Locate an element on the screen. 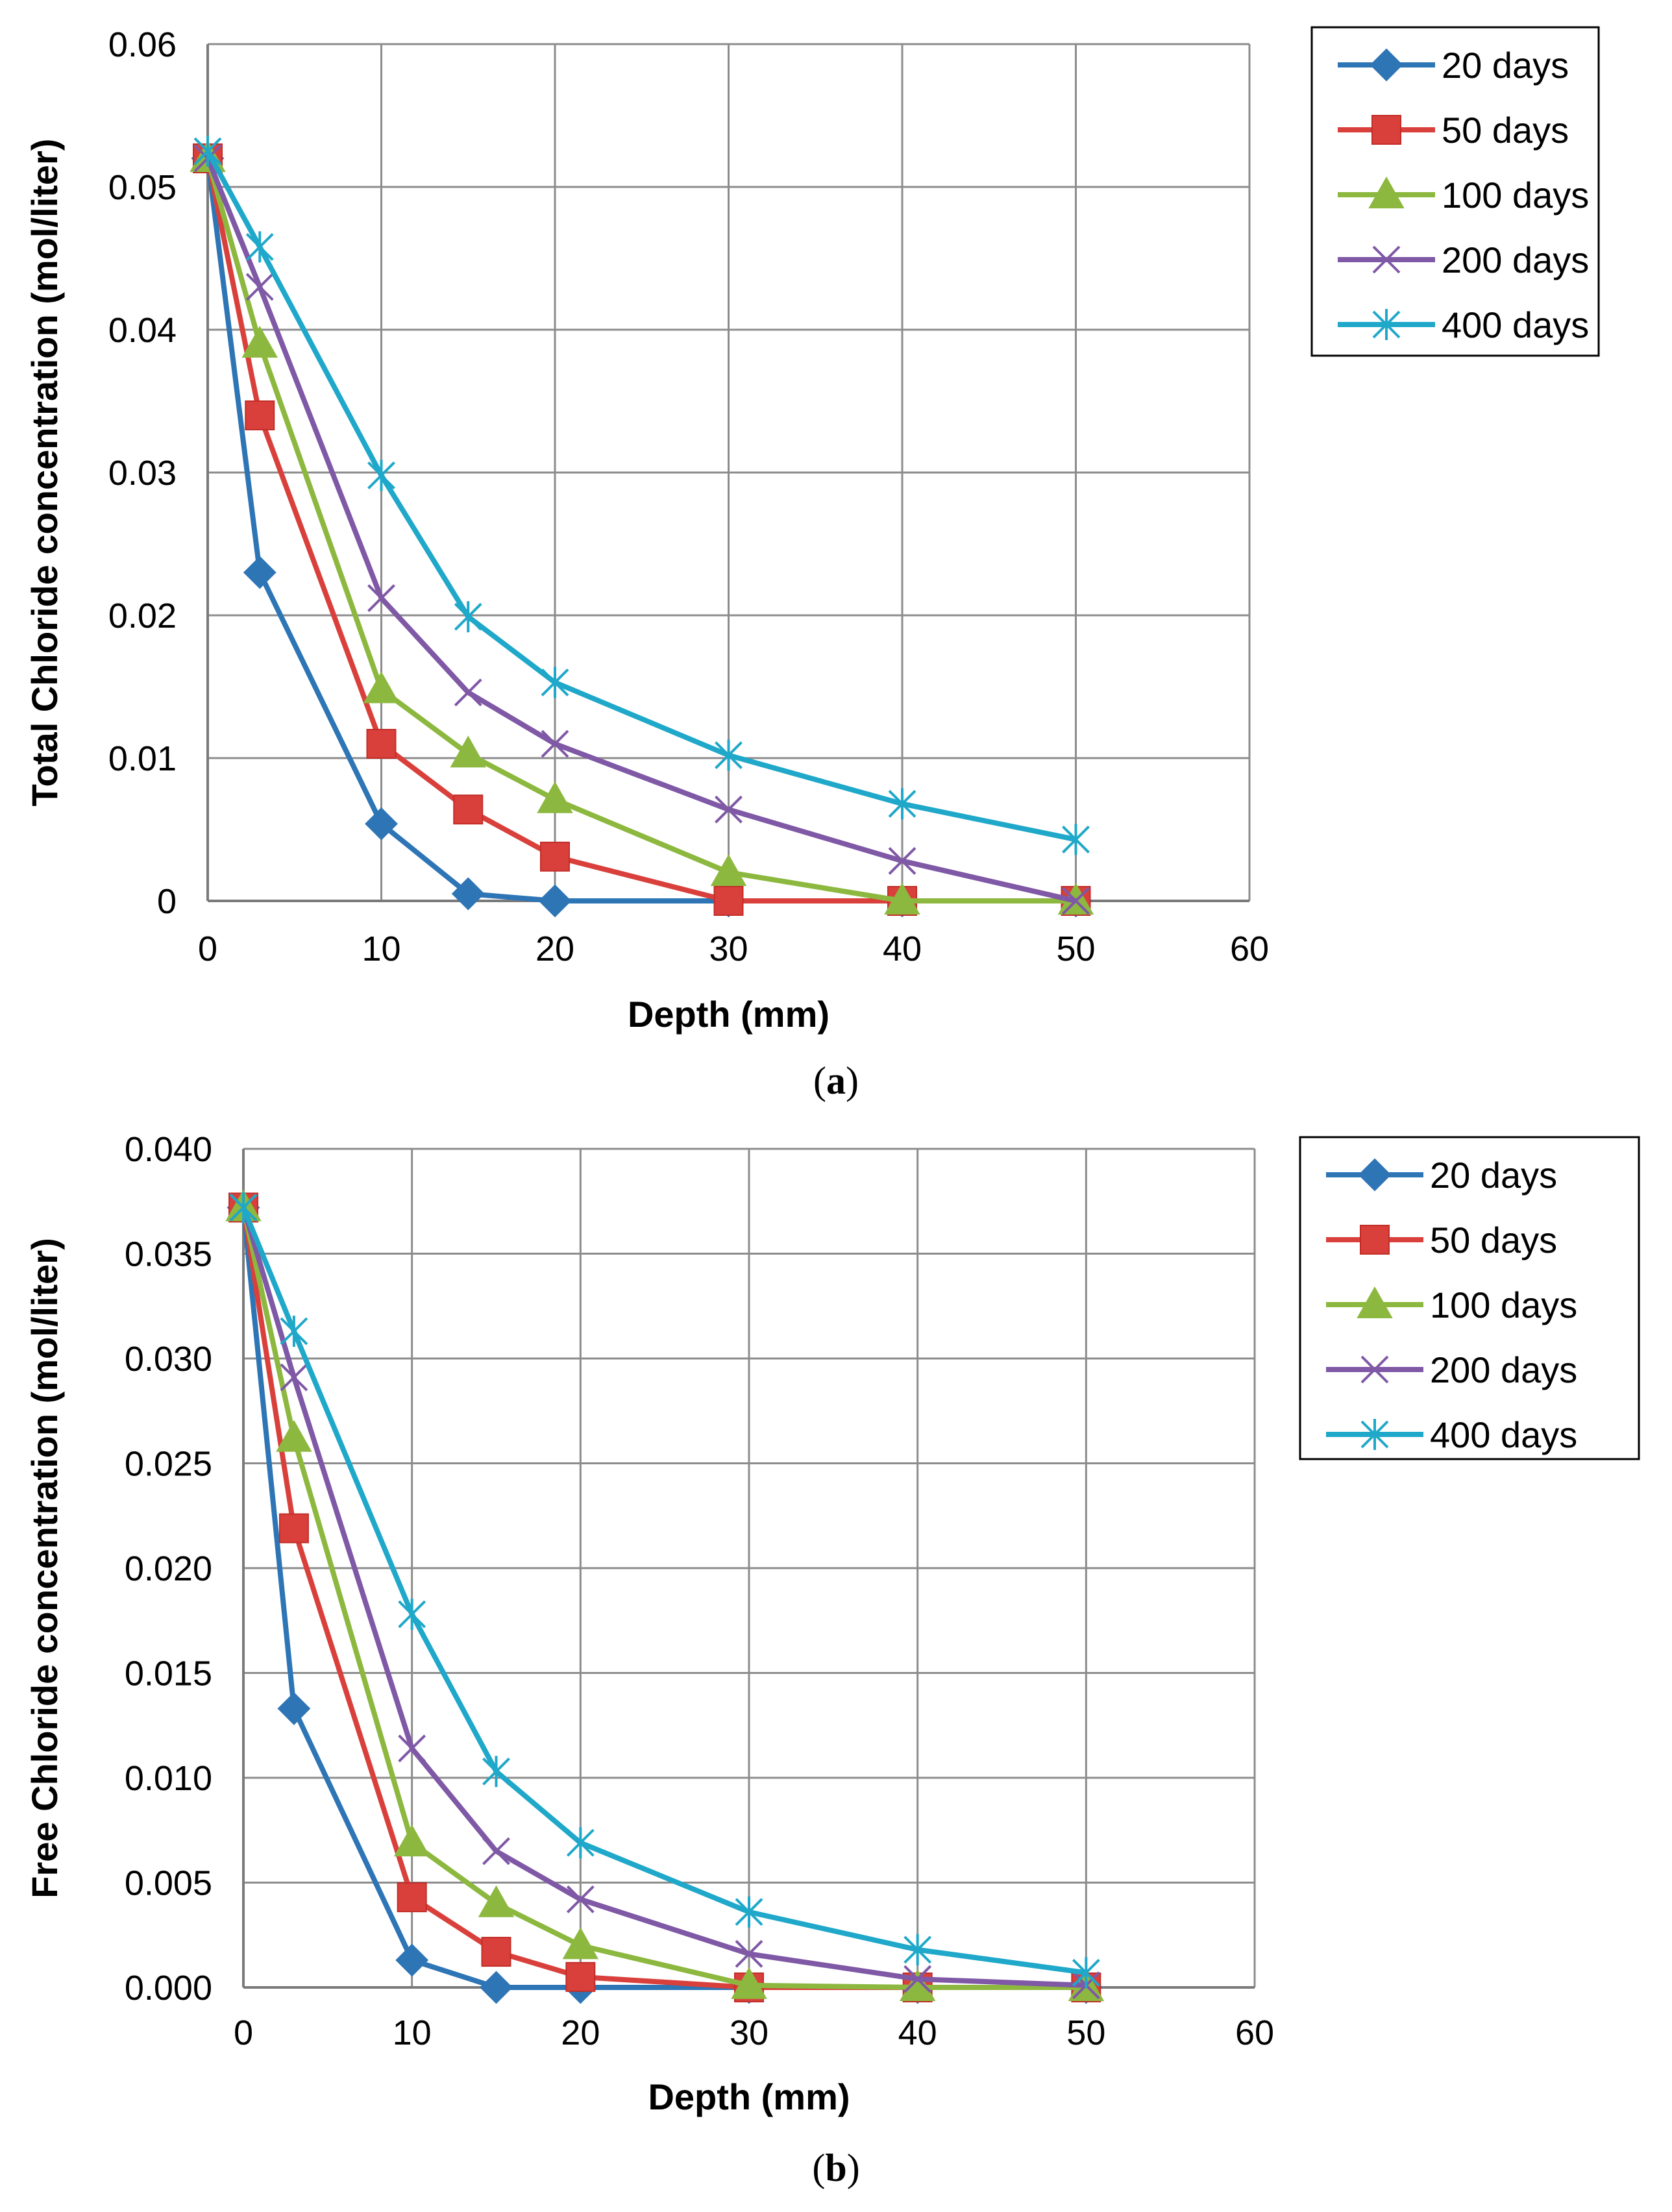 The height and width of the screenshot is (2212, 1672). x-axis-title: Depth (mm) is located at coordinates (729, 1014).